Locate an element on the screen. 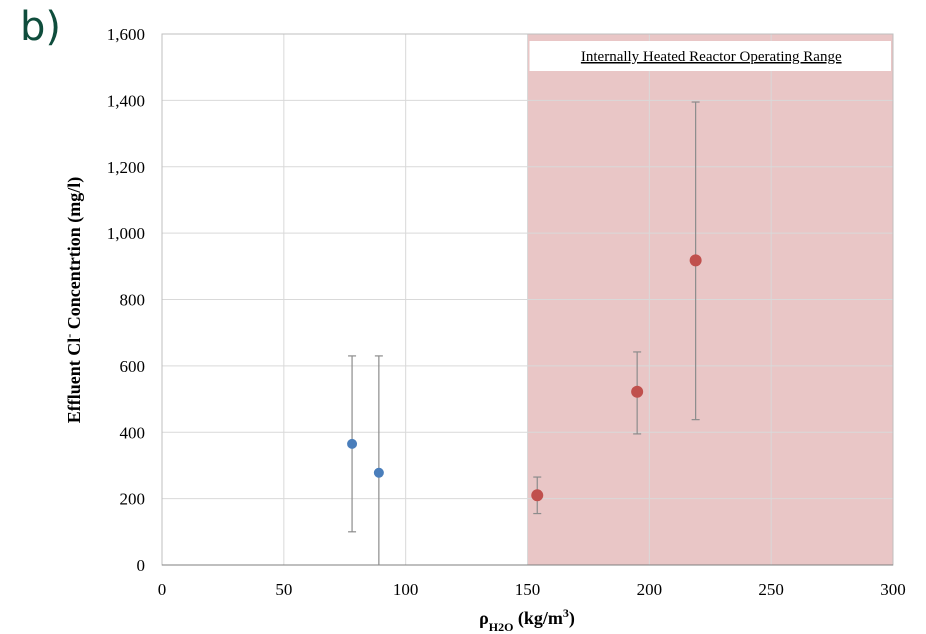  x-tick-label: 250 is located at coordinates (771, 589).